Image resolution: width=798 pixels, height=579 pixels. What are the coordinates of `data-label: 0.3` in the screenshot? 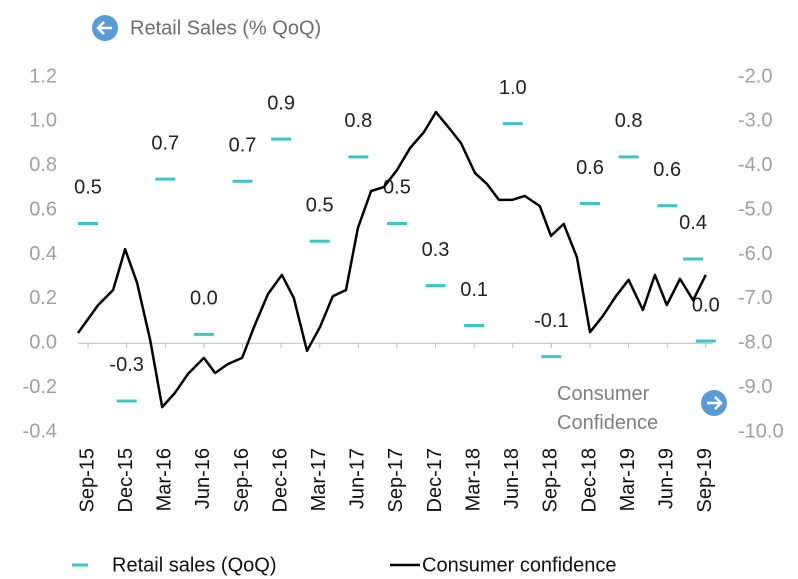 It's located at (436, 250).